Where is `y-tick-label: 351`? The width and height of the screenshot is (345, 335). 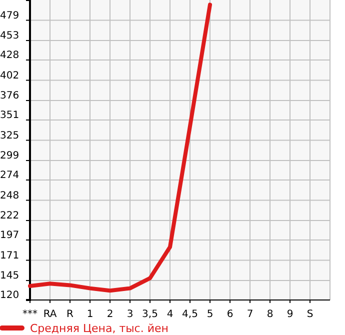 y-tick-label: 351 is located at coordinates (10, 115).